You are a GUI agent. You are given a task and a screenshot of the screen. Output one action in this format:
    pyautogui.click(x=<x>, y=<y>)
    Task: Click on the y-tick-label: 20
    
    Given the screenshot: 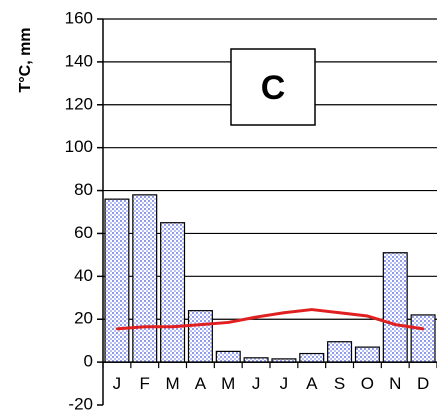 What is the action you would take?
    pyautogui.click(x=83, y=318)
    